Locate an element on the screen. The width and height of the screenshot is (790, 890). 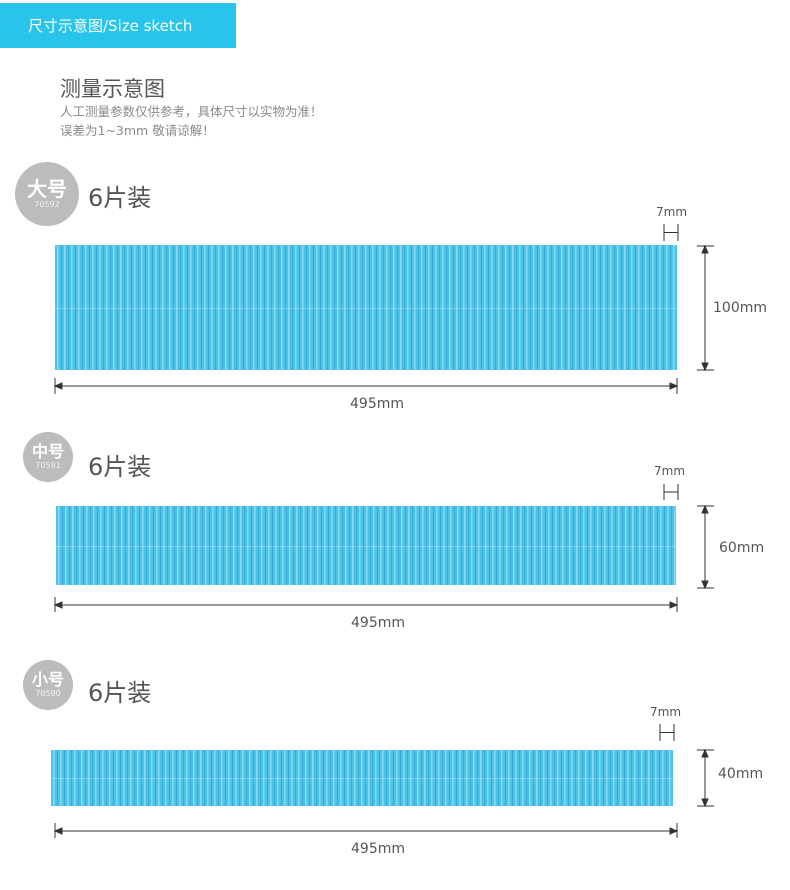
size-badge-small: 小号 70590 is located at coordinates (48, 685).